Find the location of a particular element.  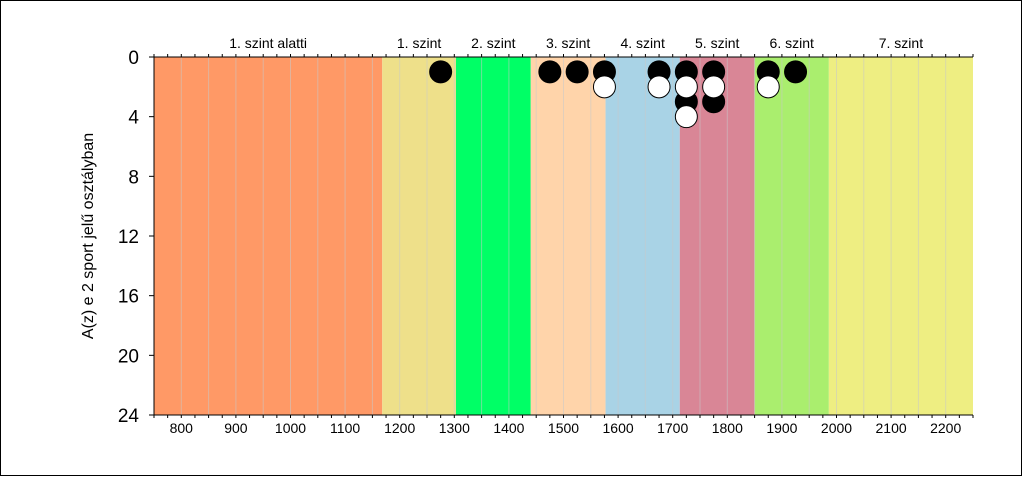

x-tick-label: 1900 is located at coordinates (781, 428).